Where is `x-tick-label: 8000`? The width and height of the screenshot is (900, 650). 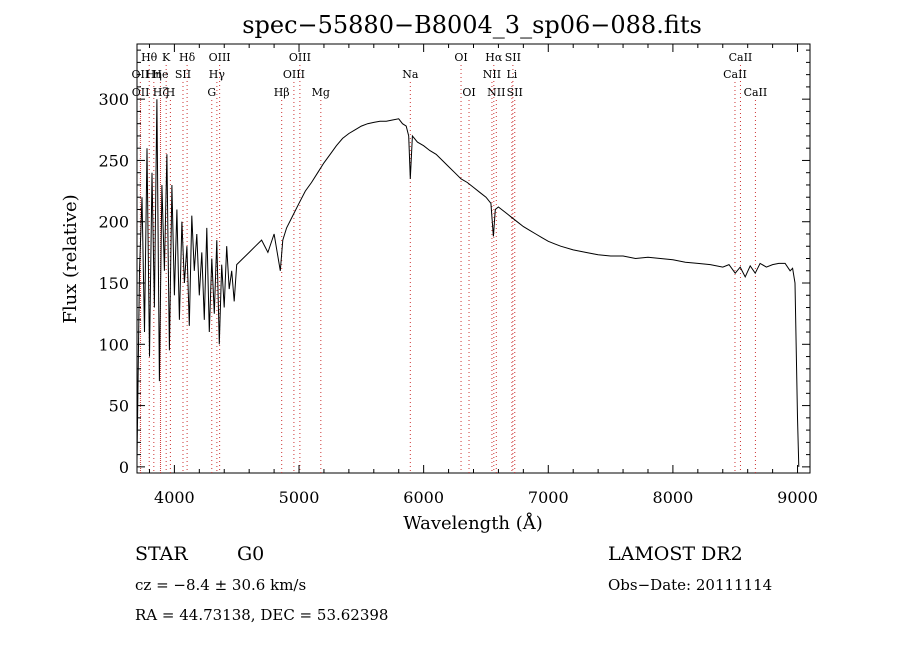 x-tick-label: 8000 is located at coordinates (673, 497).